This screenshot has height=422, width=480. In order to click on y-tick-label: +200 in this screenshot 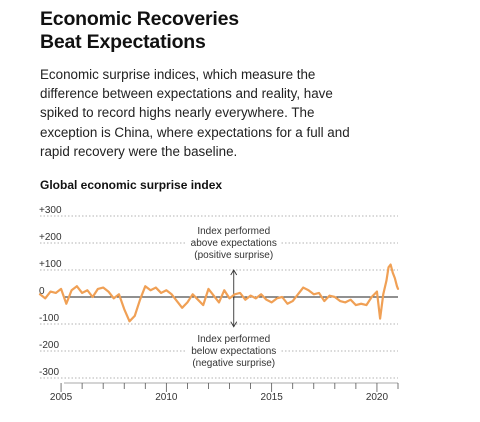, I will do `click(50, 237)`.